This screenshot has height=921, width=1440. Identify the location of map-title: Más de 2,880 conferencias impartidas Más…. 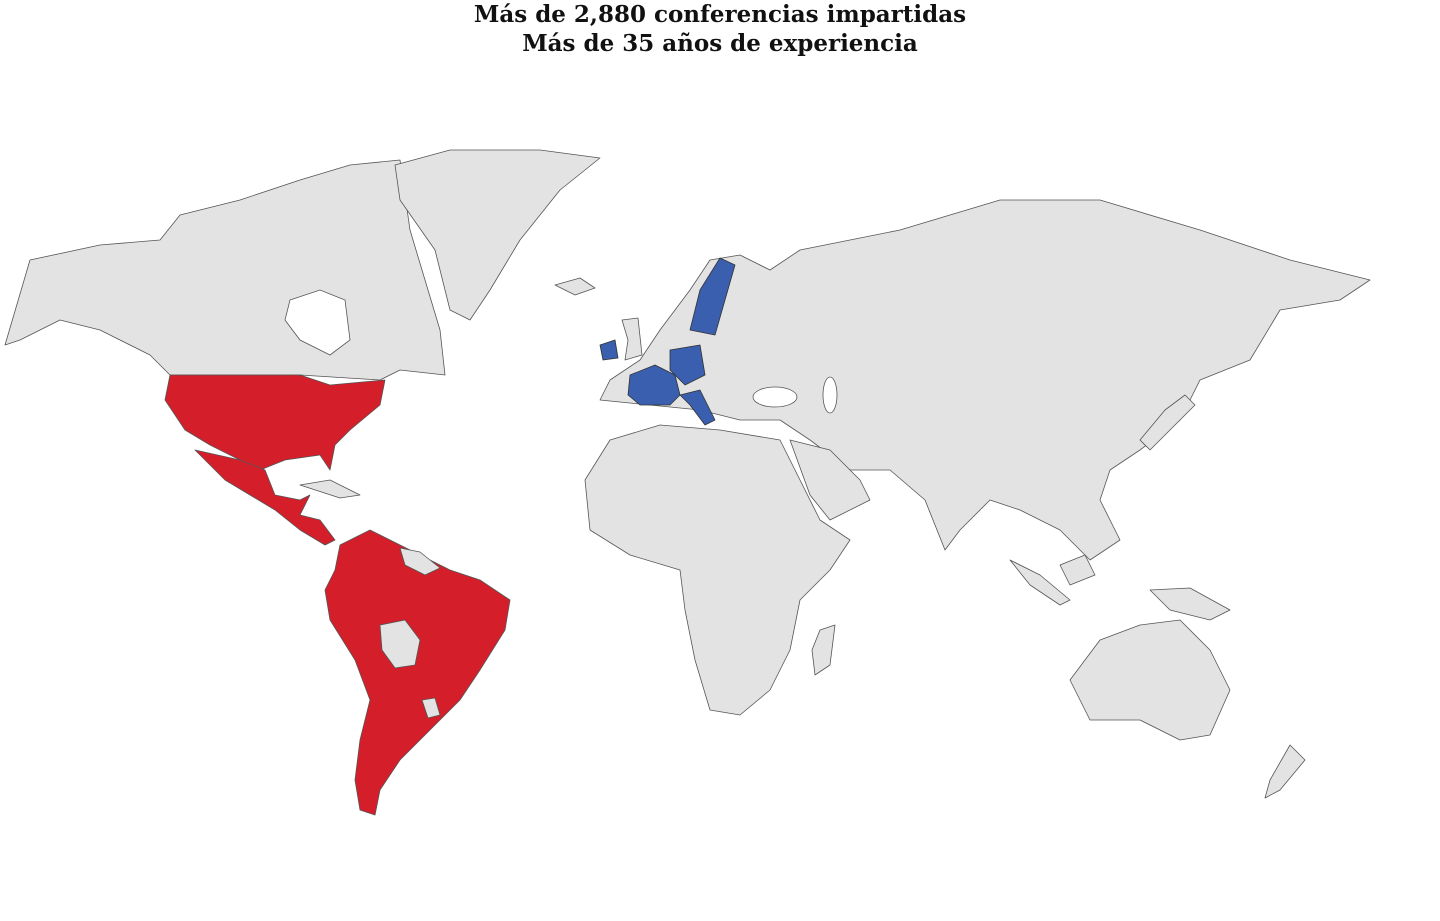
(720, 29).